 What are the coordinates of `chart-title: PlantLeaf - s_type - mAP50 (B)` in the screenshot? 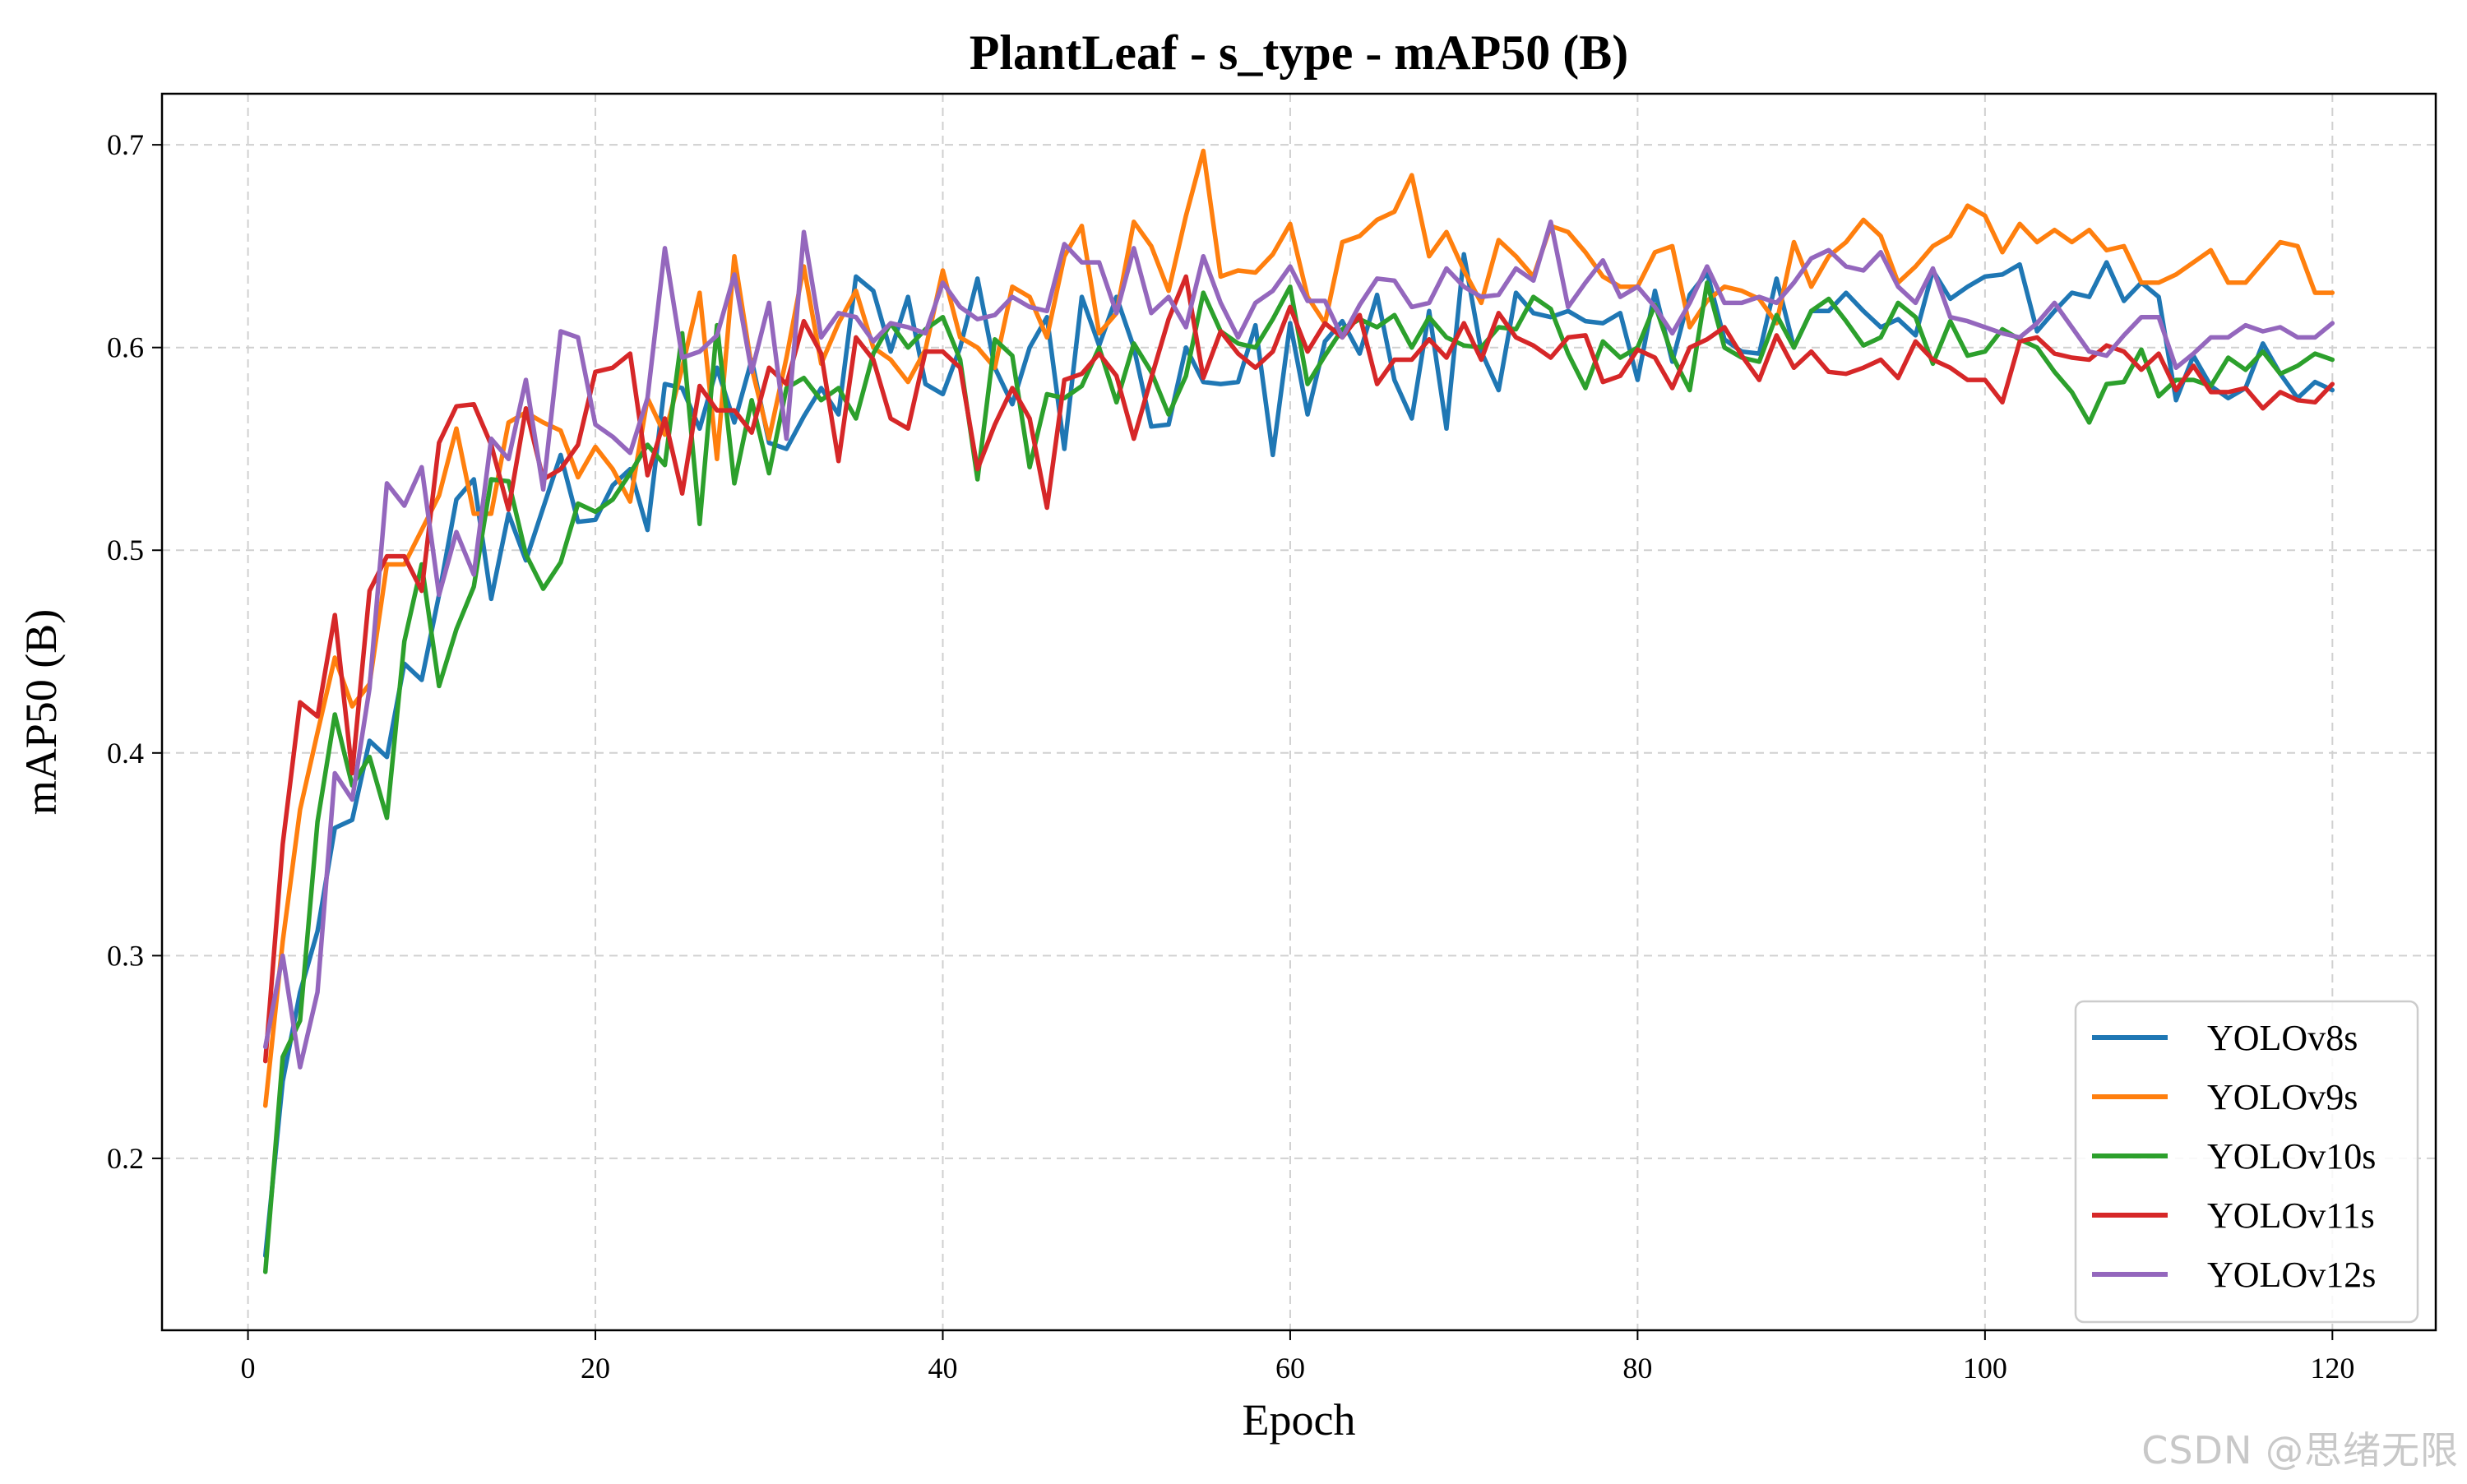 It's located at (1300, 53).